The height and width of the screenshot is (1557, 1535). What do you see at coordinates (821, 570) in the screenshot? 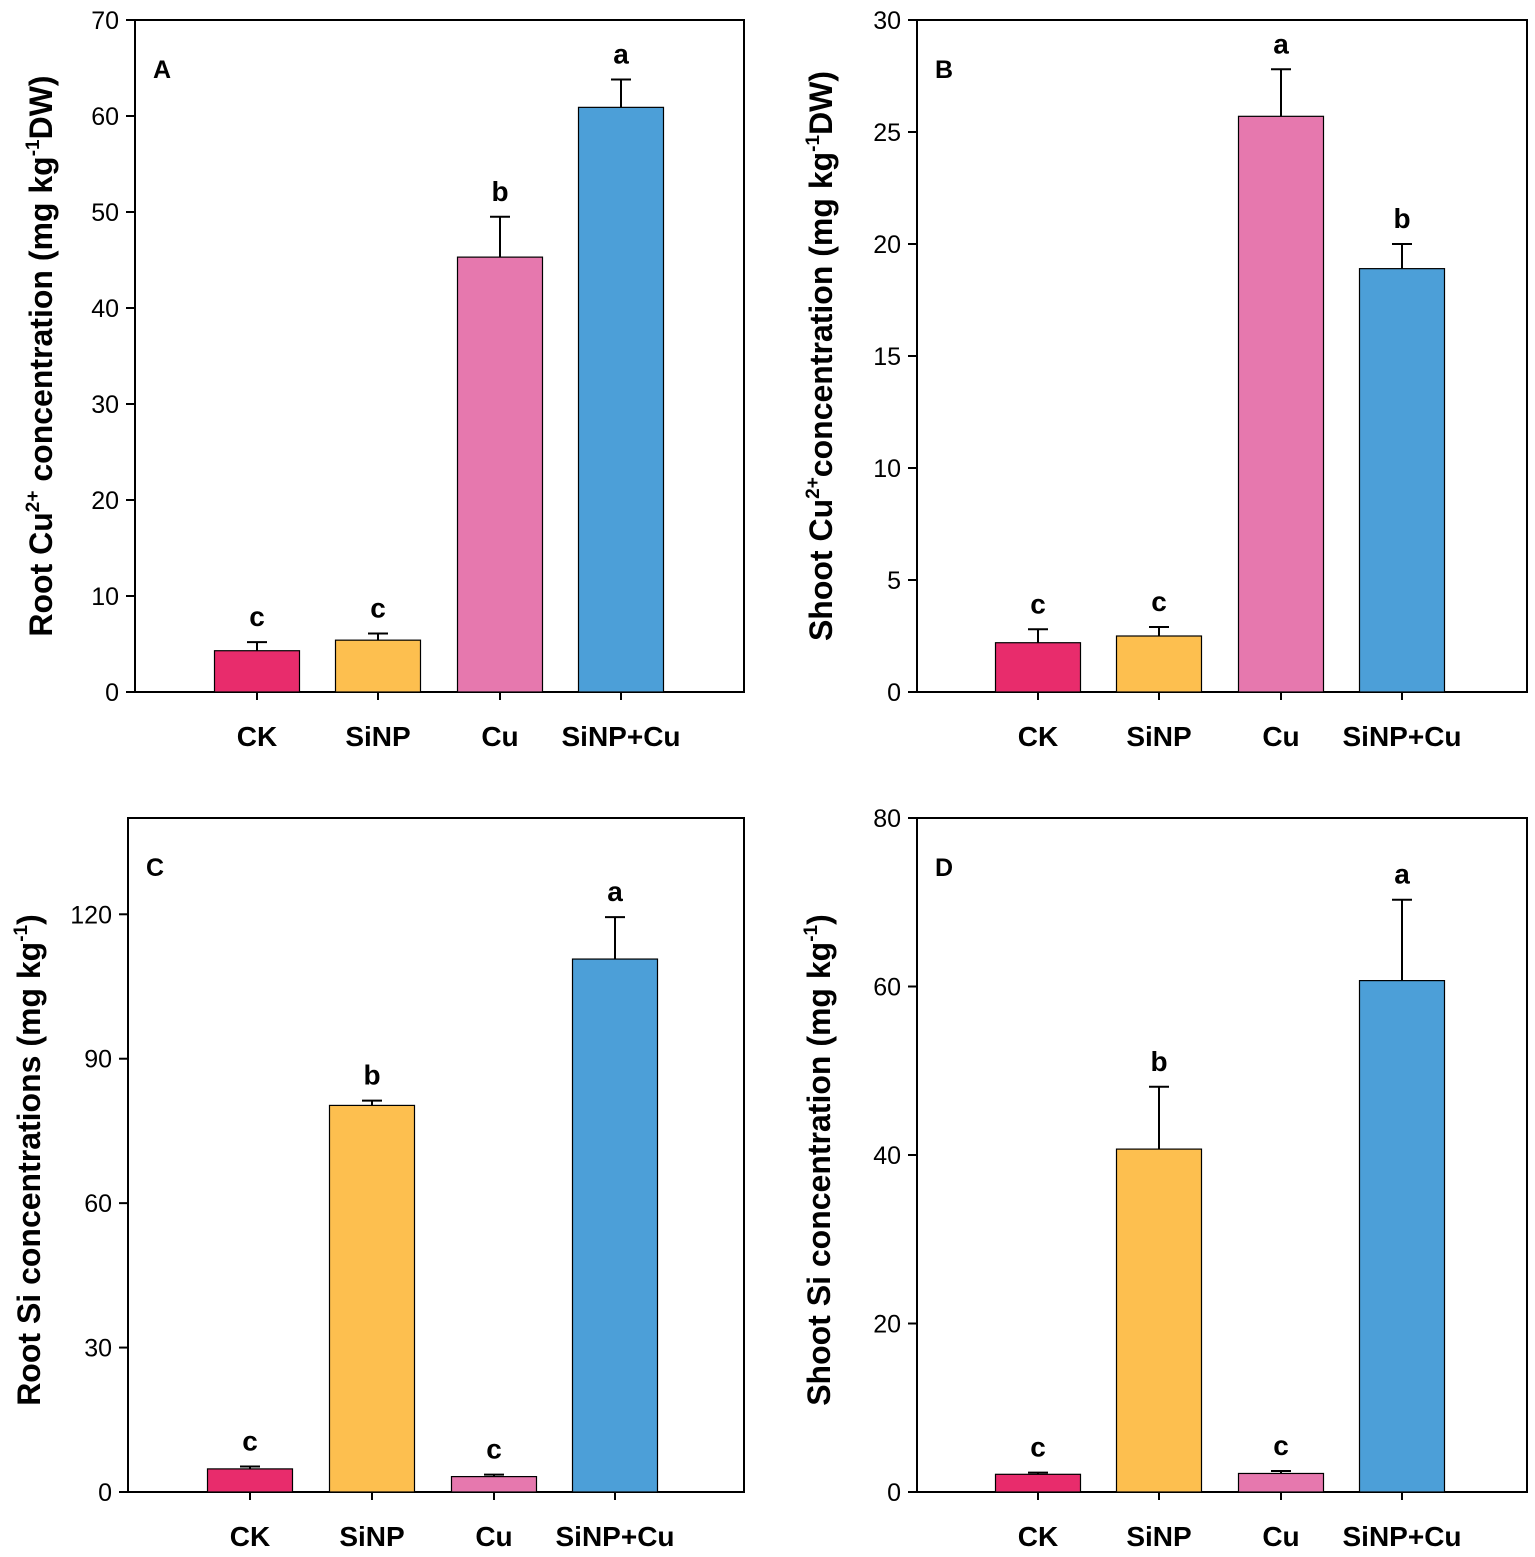
I see `y-label-text: Shoot Cu` at bounding box center [821, 570].